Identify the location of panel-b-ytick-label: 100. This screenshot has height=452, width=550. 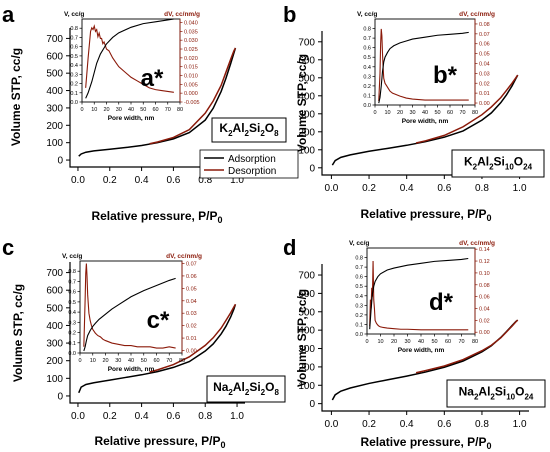
(306, 150).